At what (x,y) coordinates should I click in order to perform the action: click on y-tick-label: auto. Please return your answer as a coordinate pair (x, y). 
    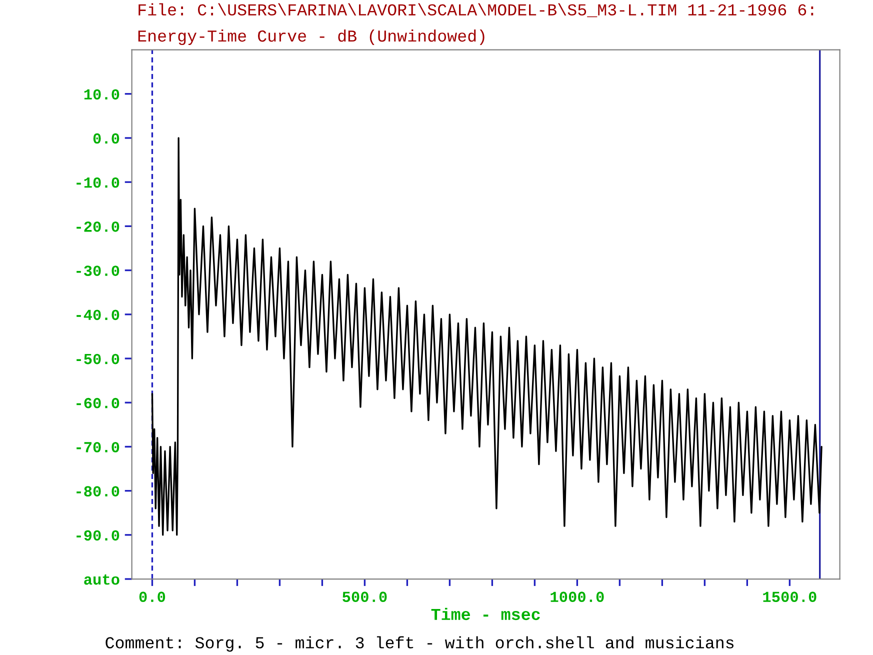
    Looking at the image, I should click on (102, 579).